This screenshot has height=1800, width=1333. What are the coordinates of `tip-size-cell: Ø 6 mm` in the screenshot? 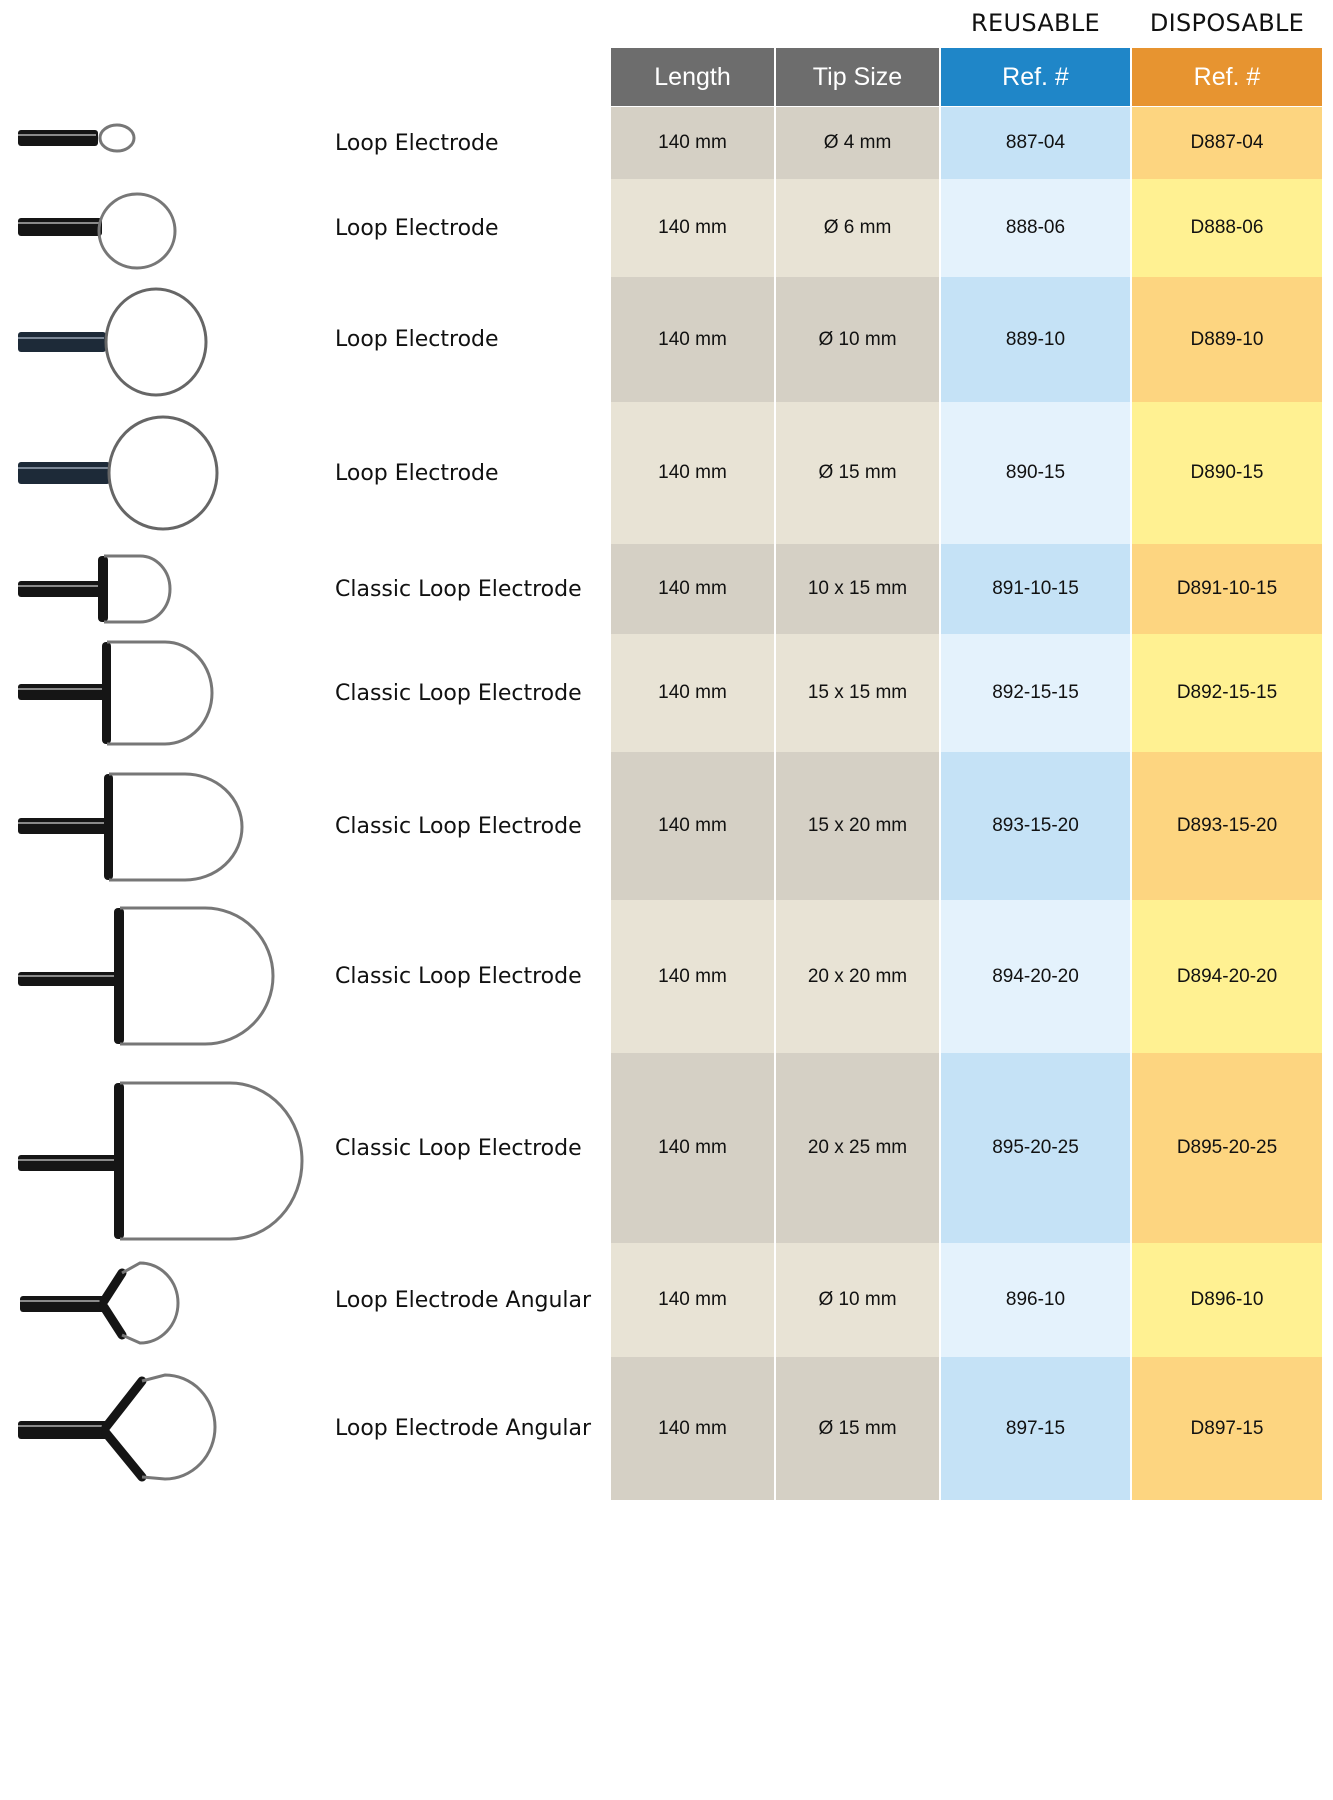 It's located at (857, 228).